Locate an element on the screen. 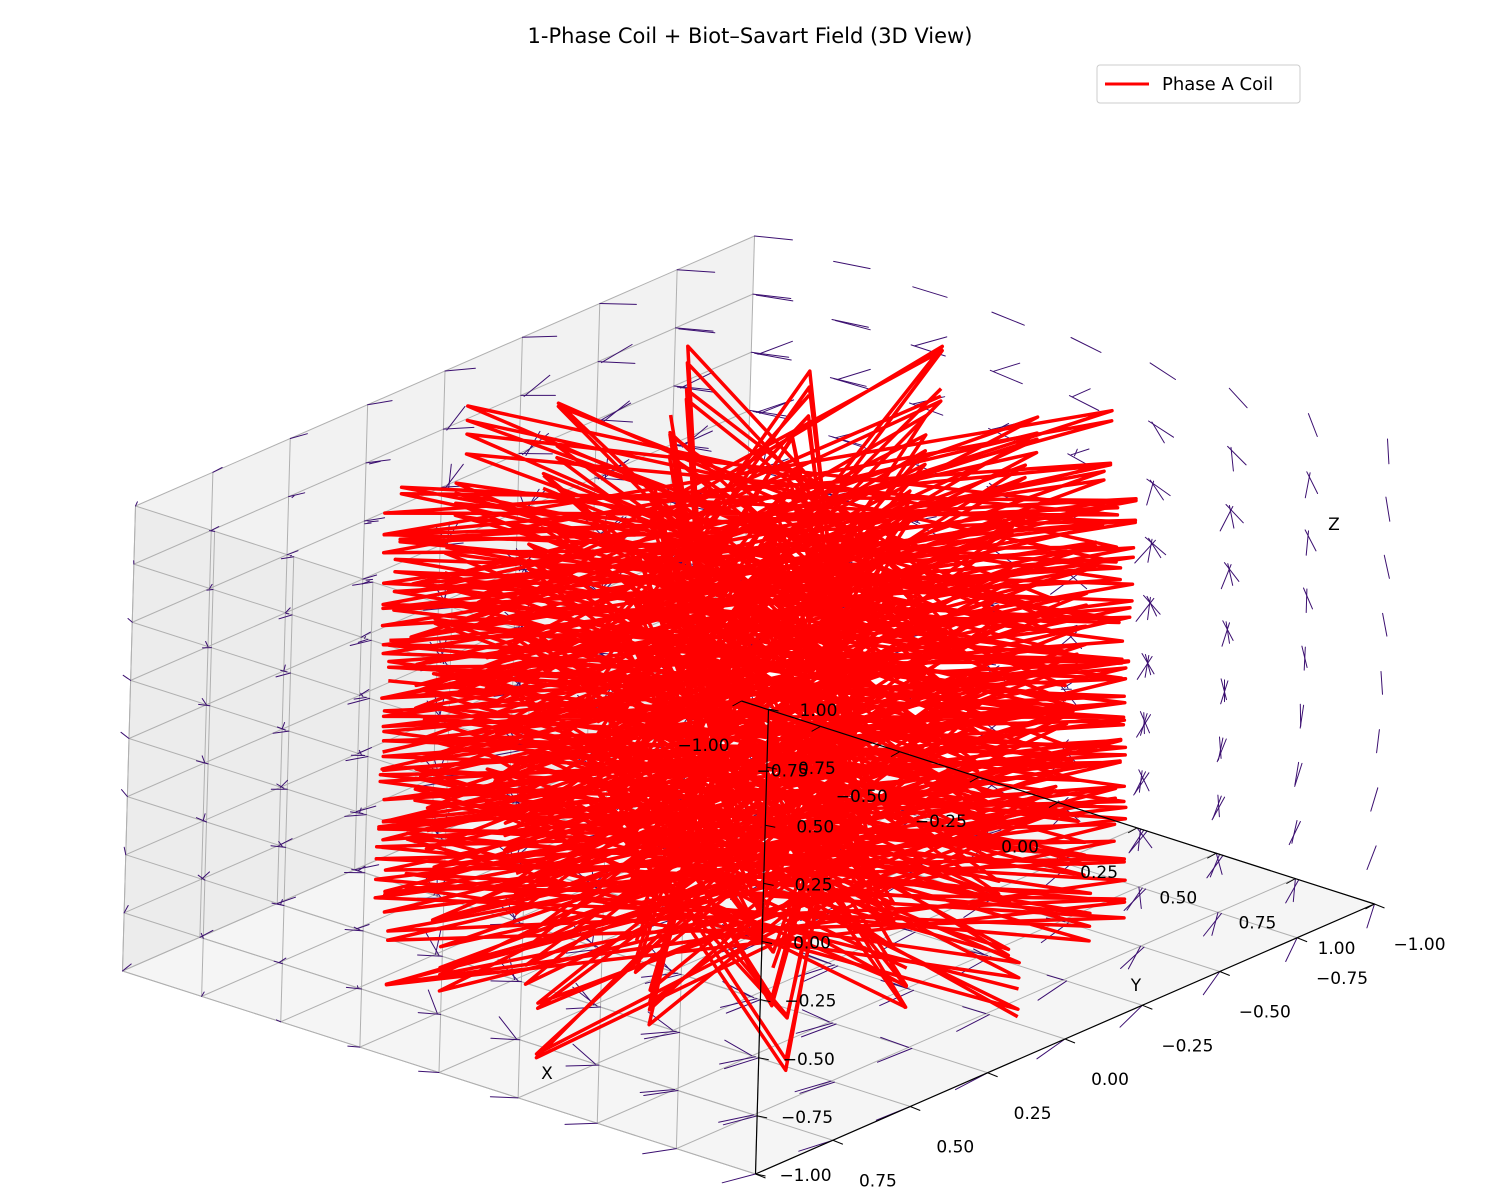  x-tick-label: 0.75 is located at coordinates (1257, 924).